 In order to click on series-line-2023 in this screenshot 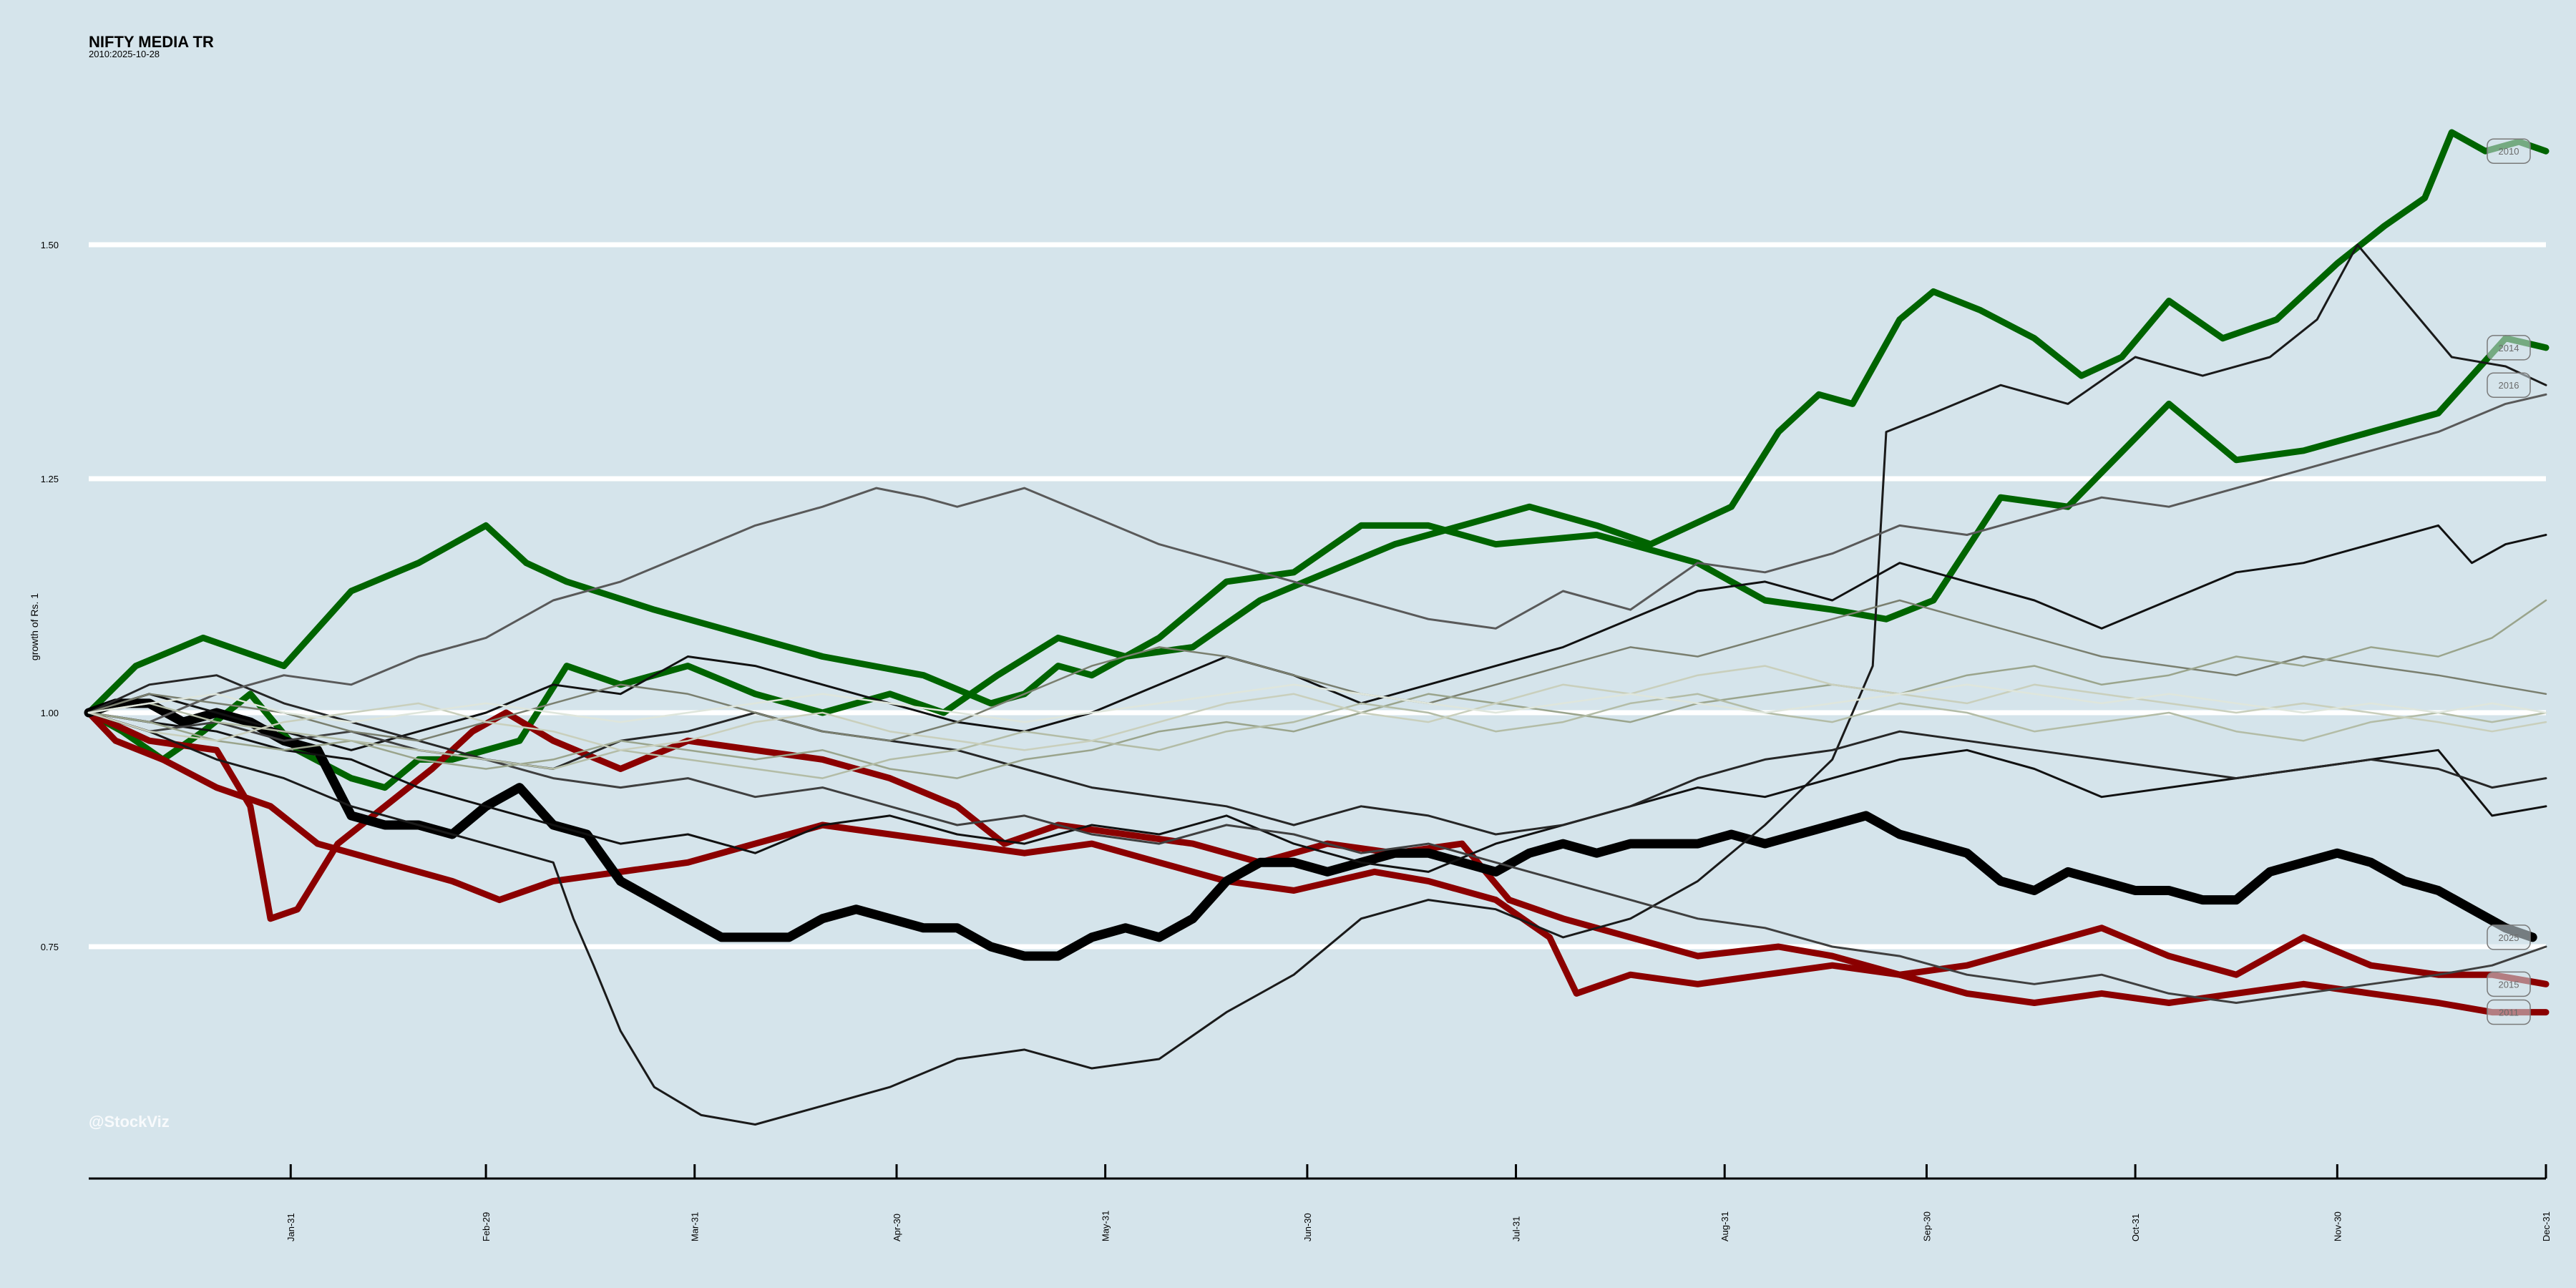, I will do `click(1317, 708)`.